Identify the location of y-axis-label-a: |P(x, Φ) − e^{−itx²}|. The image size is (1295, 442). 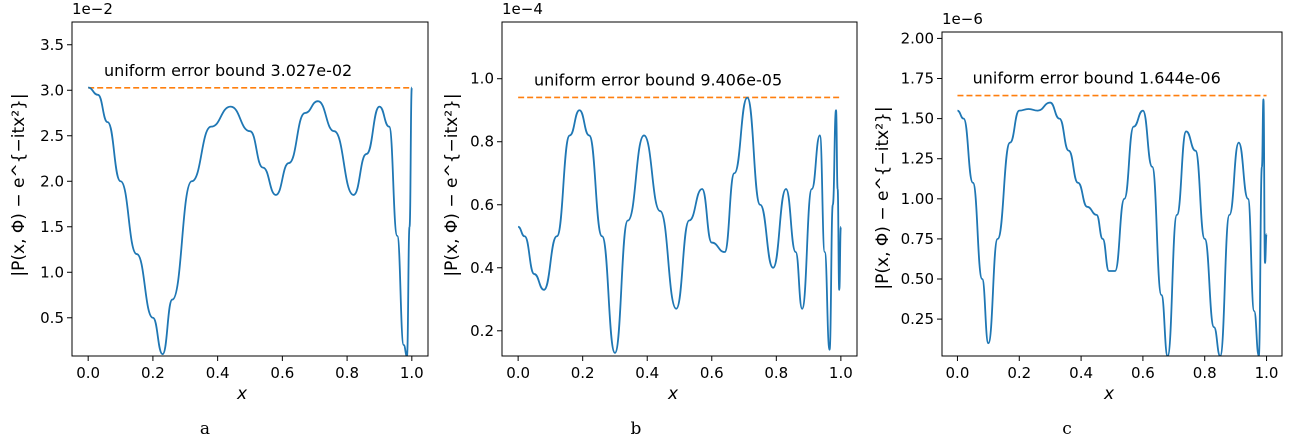
(19, 184).